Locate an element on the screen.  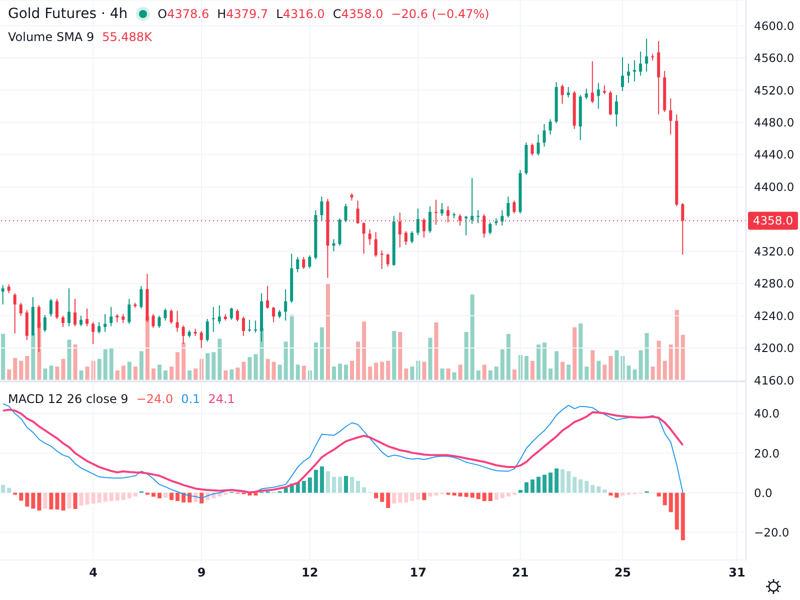
annotation: O4378.6 is located at coordinates (184, 14).